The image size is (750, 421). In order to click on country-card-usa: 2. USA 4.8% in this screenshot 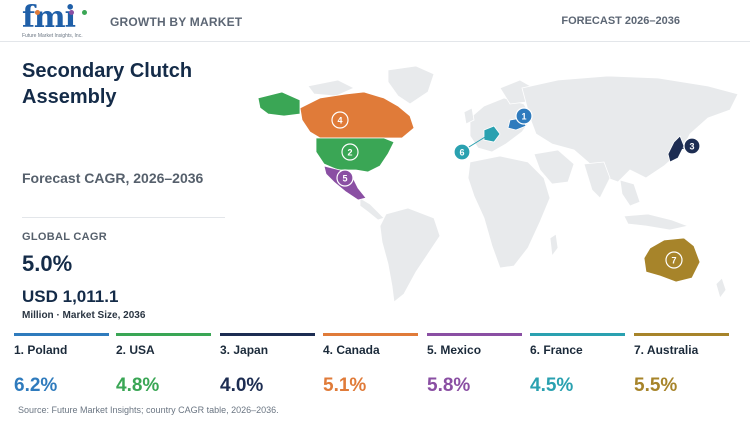, I will do `click(163, 367)`.